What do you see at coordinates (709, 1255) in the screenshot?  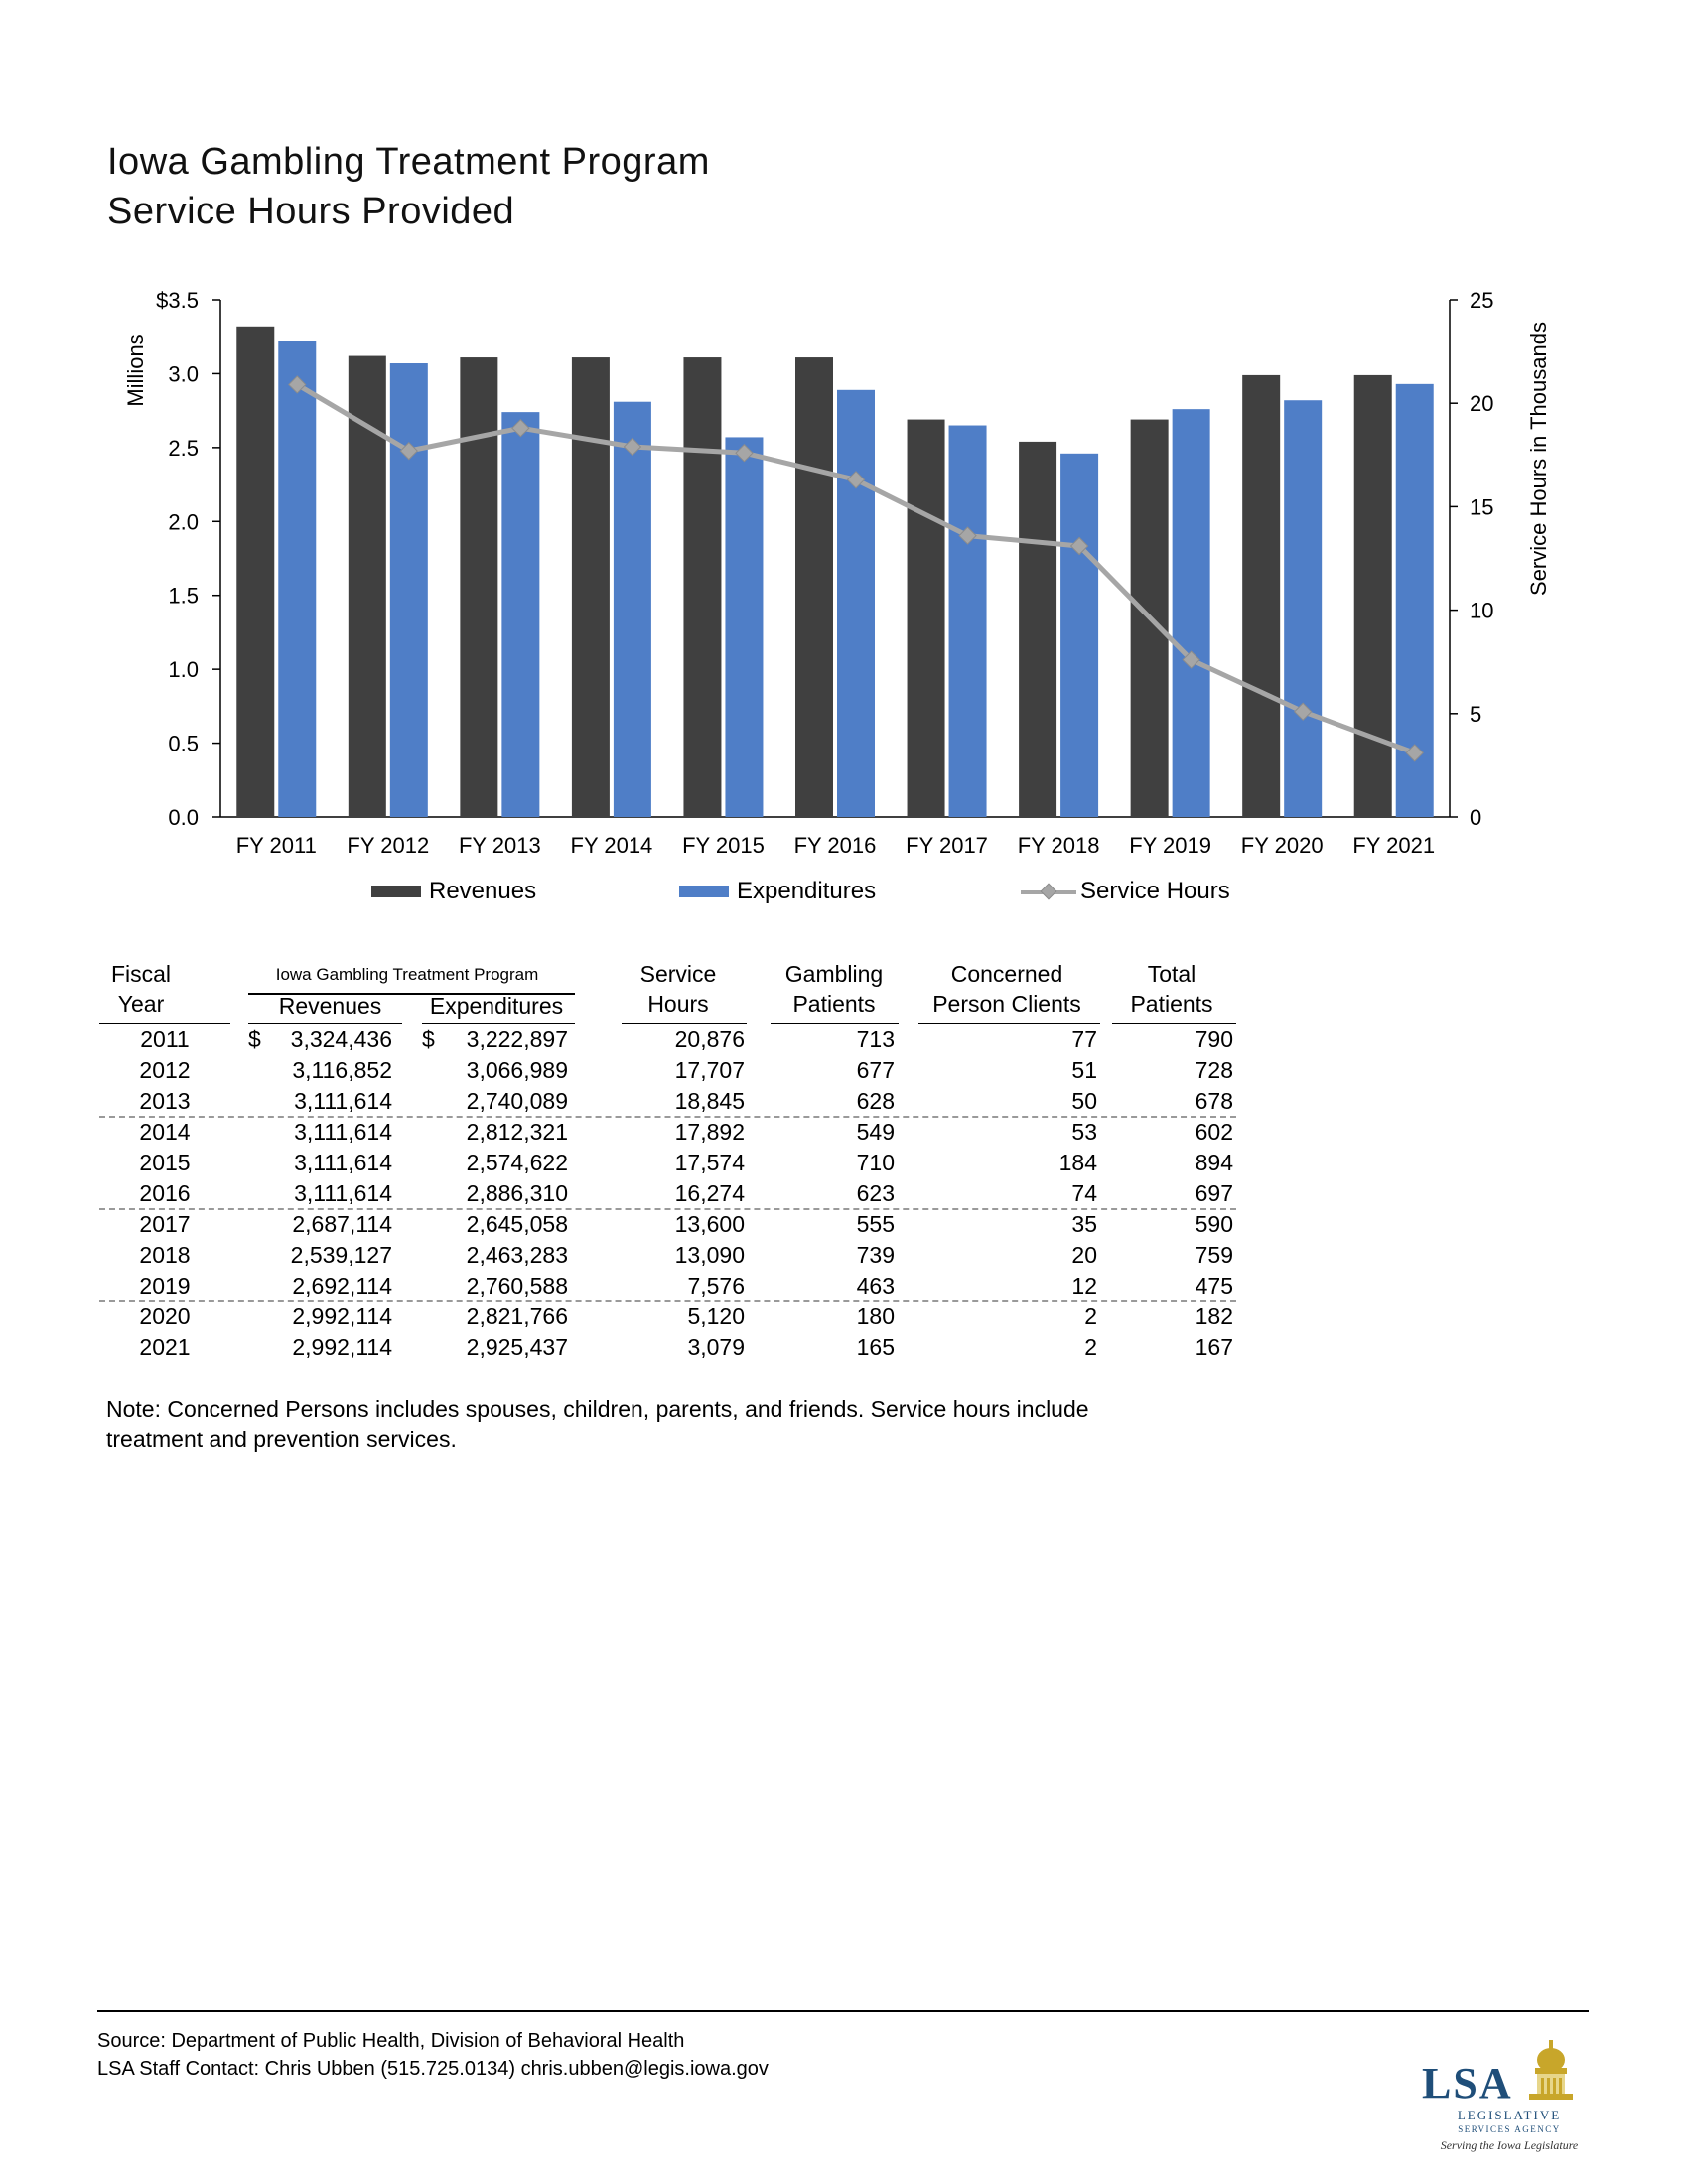 I see `cell-hours: 13,090` at bounding box center [709, 1255].